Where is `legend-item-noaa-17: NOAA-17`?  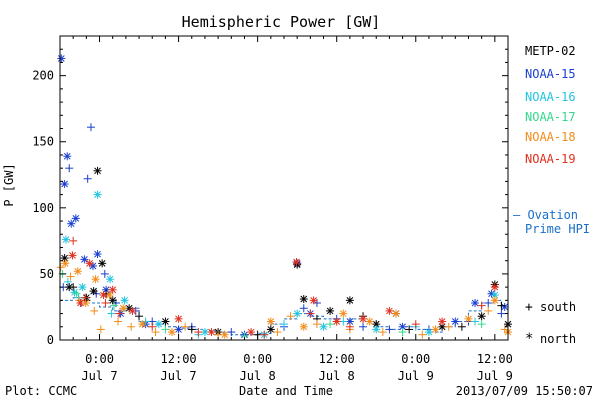
legend-item-noaa-17: NOAA-17 is located at coordinates (550, 117).